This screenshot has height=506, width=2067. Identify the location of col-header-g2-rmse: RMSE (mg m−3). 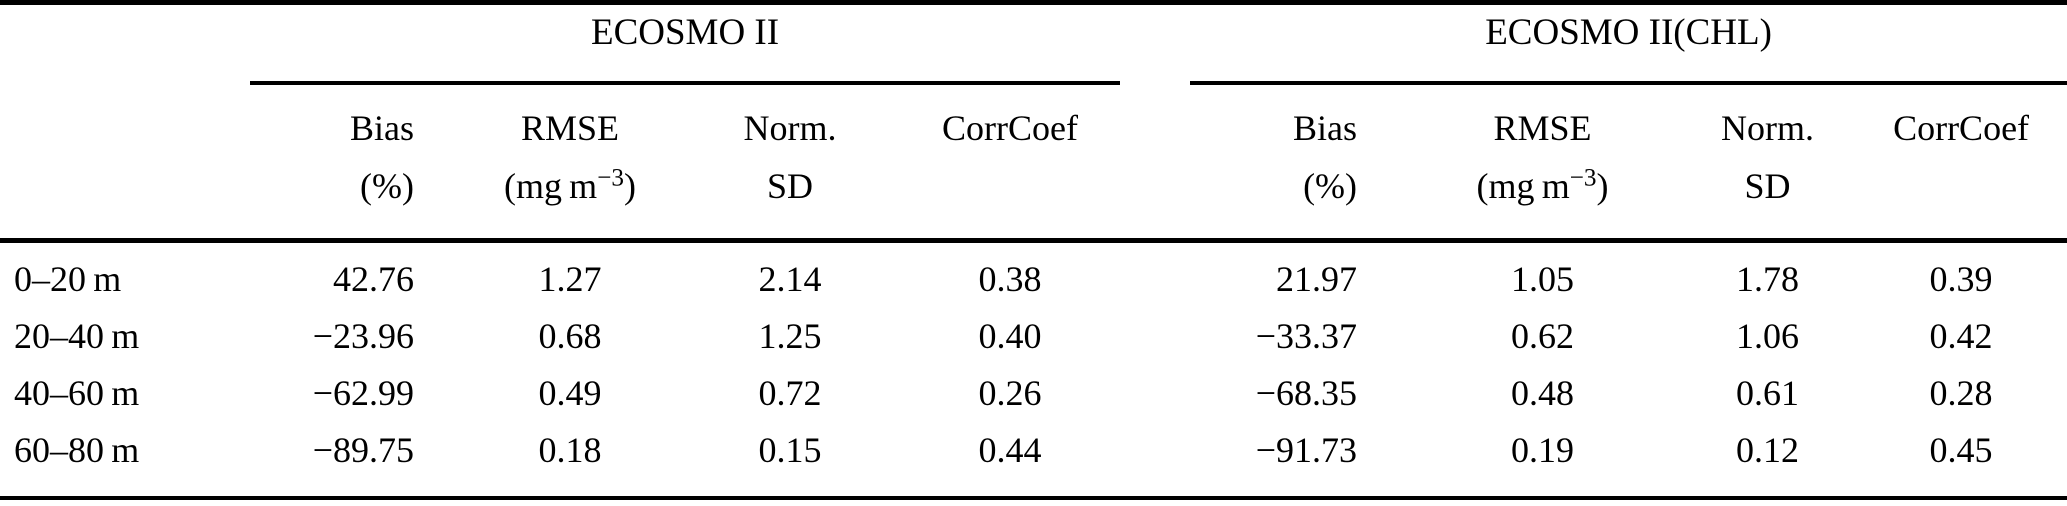
(1543, 162).